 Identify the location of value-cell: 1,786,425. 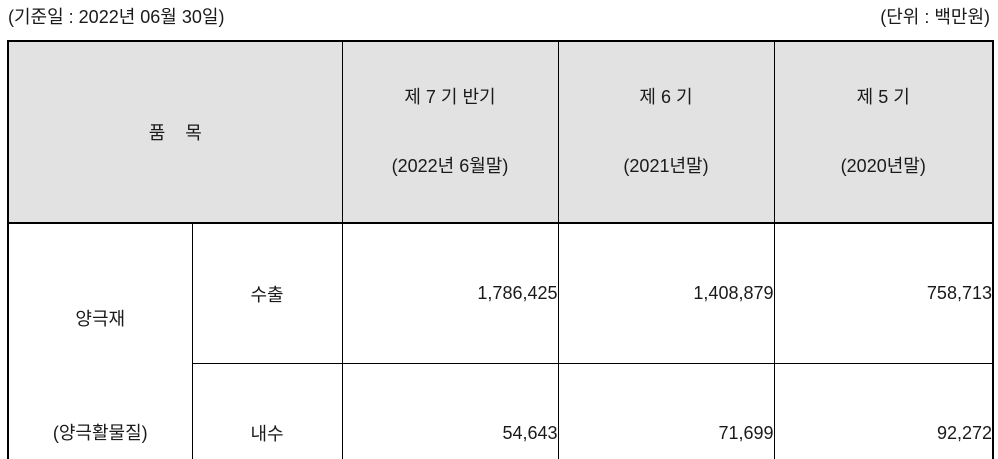
(450, 293).